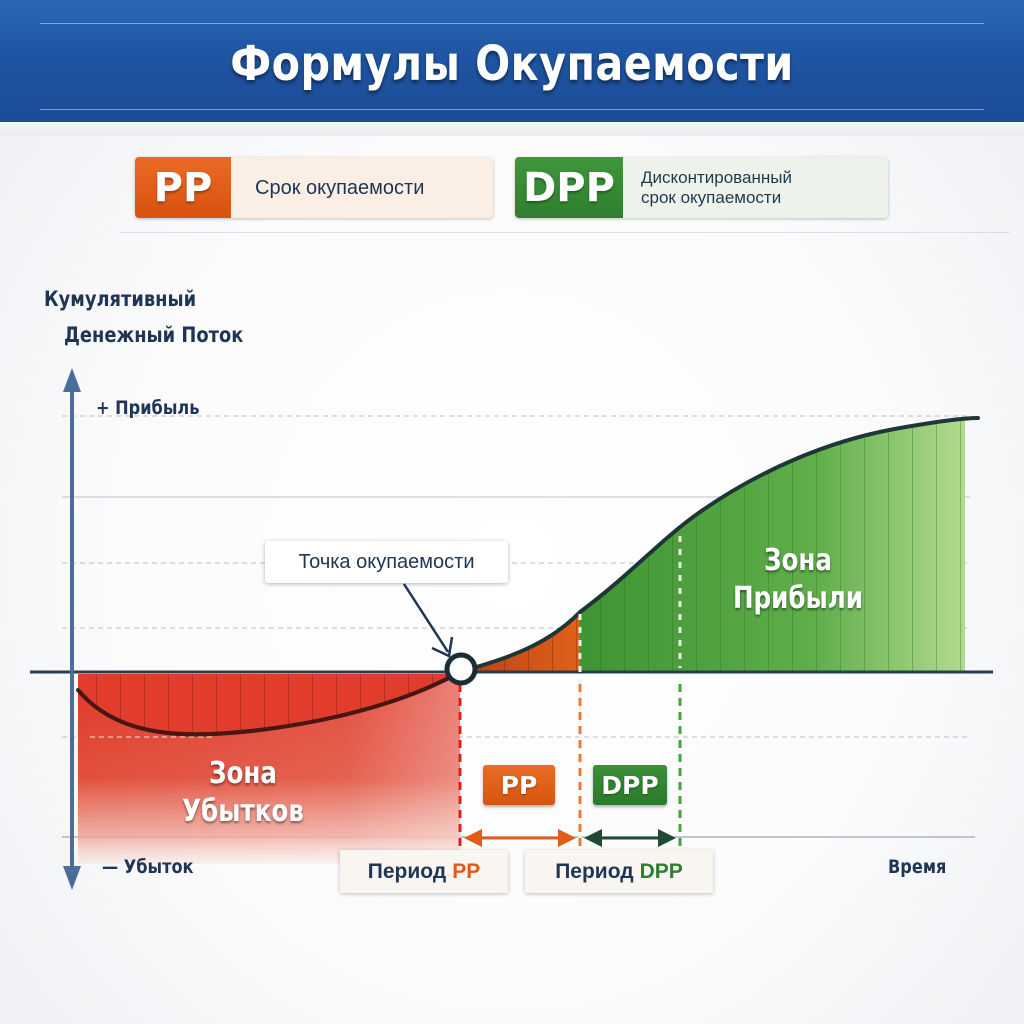 Image resolution: width=1024 pixels, height=1024 pixels. I want to click on header-banner: Формулы Окупаемости, so click(512, 61).